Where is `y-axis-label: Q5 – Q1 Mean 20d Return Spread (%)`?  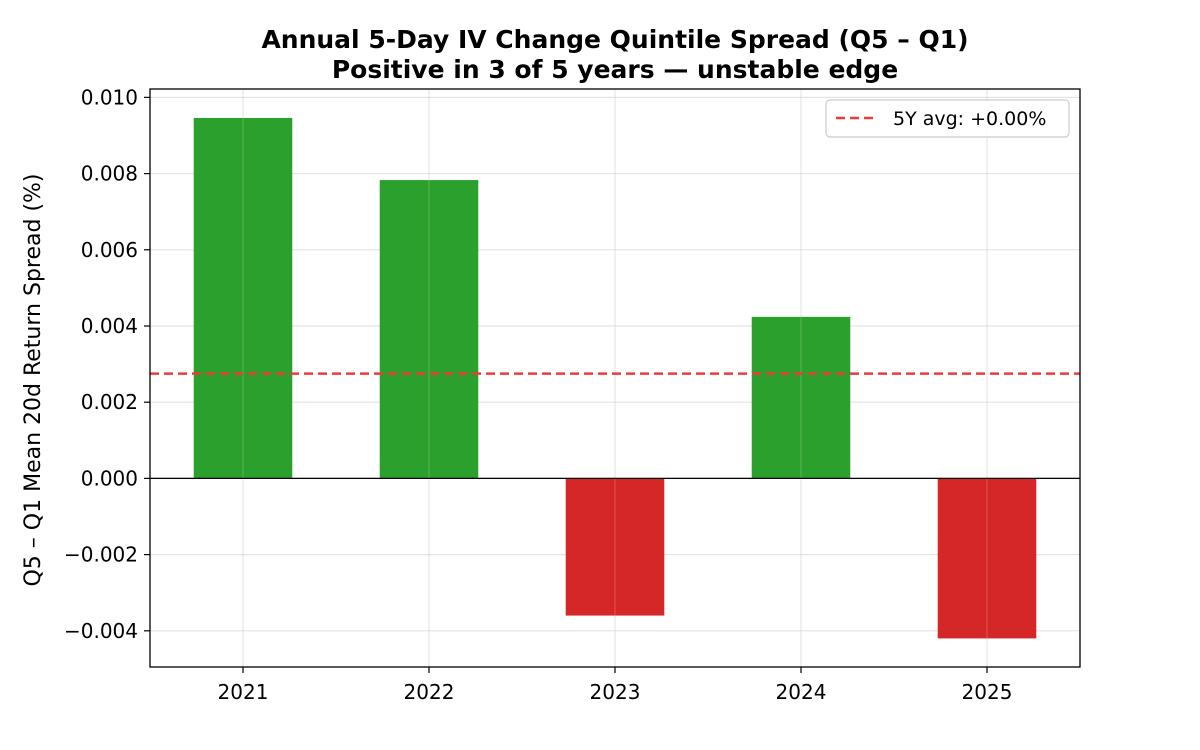
y-axis-label: Q5 – Q1 Mean 20d Return Spread (%) is located at coordinates (33, 379).